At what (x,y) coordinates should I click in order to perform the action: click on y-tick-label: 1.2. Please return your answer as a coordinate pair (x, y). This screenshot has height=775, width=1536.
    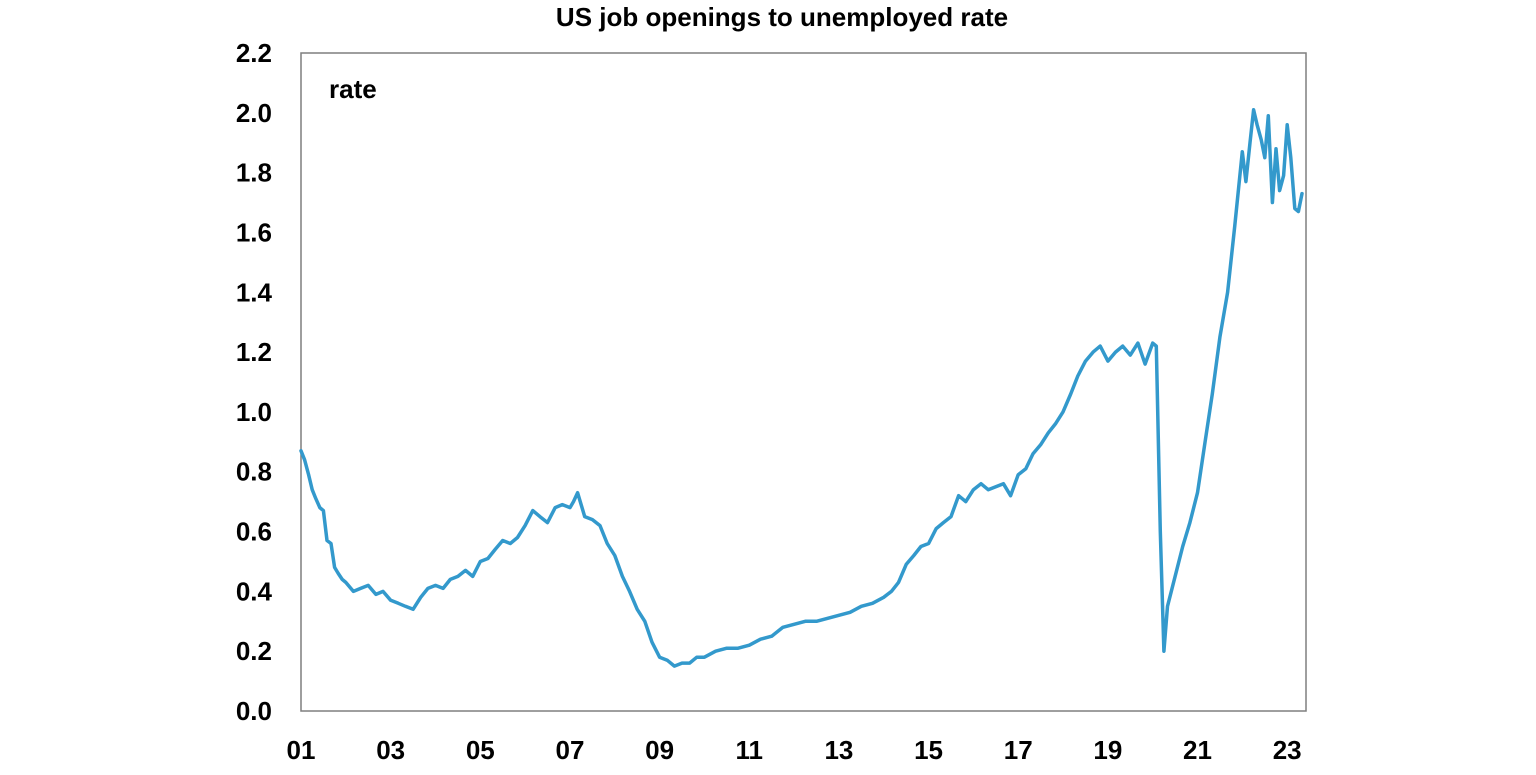
    Looking at the image, I should click on (254, 352).